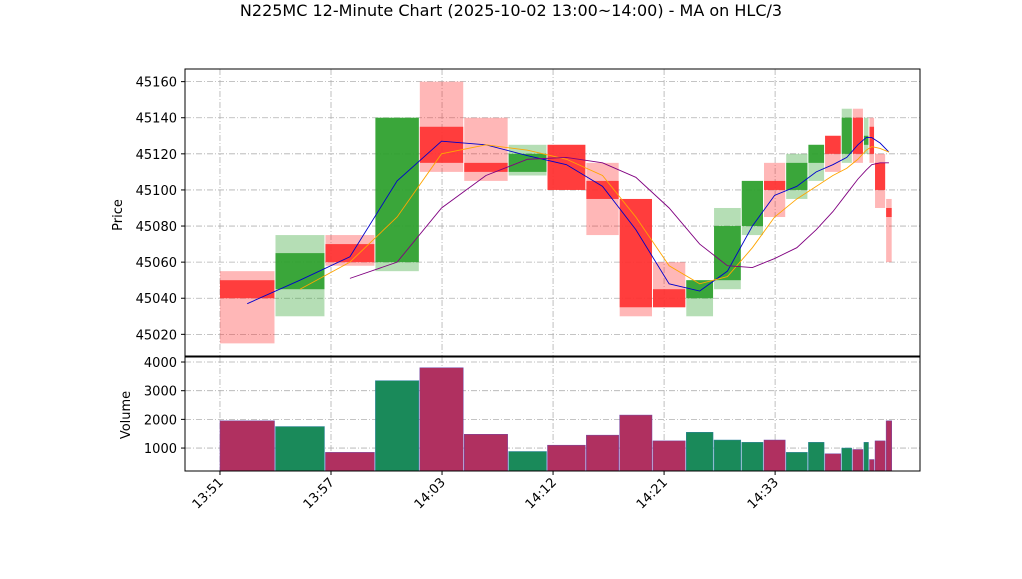  Describe the element at coordinates (156, 83) in the screenshot. I see `y-tick-label: 45160` at that location.